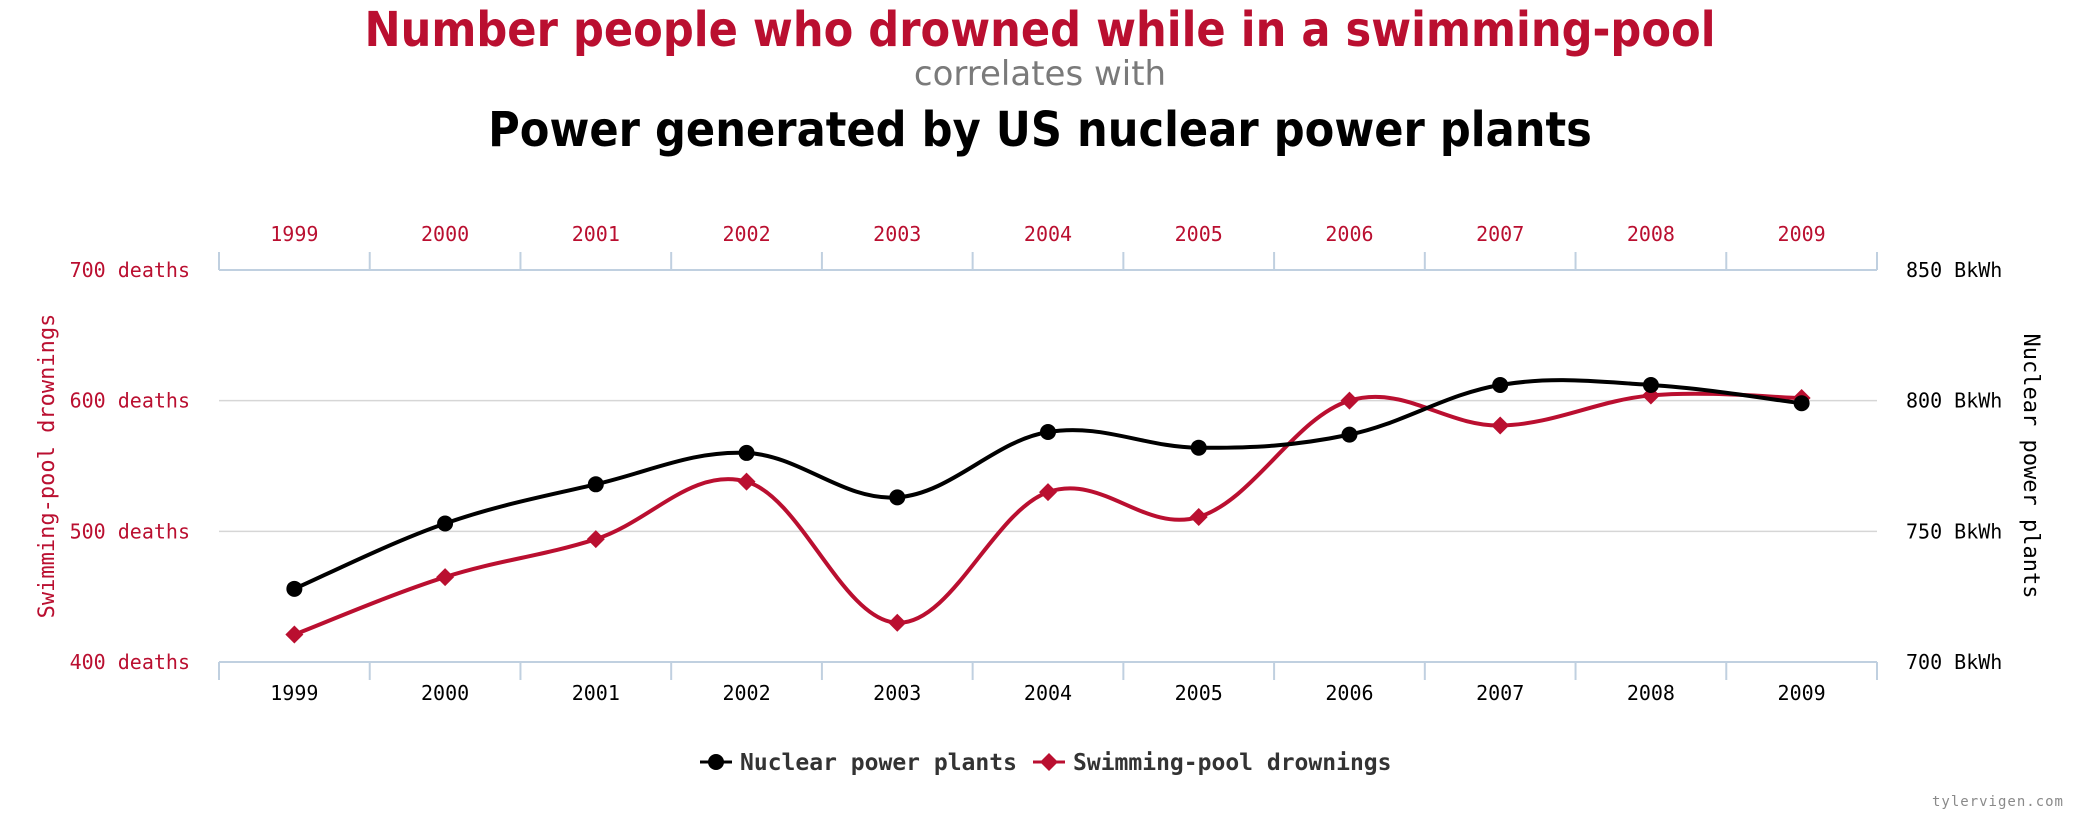 This screenshot has width=2080, height=820. I want to click on watermark: tylervigen.com, so click(1997, 802).